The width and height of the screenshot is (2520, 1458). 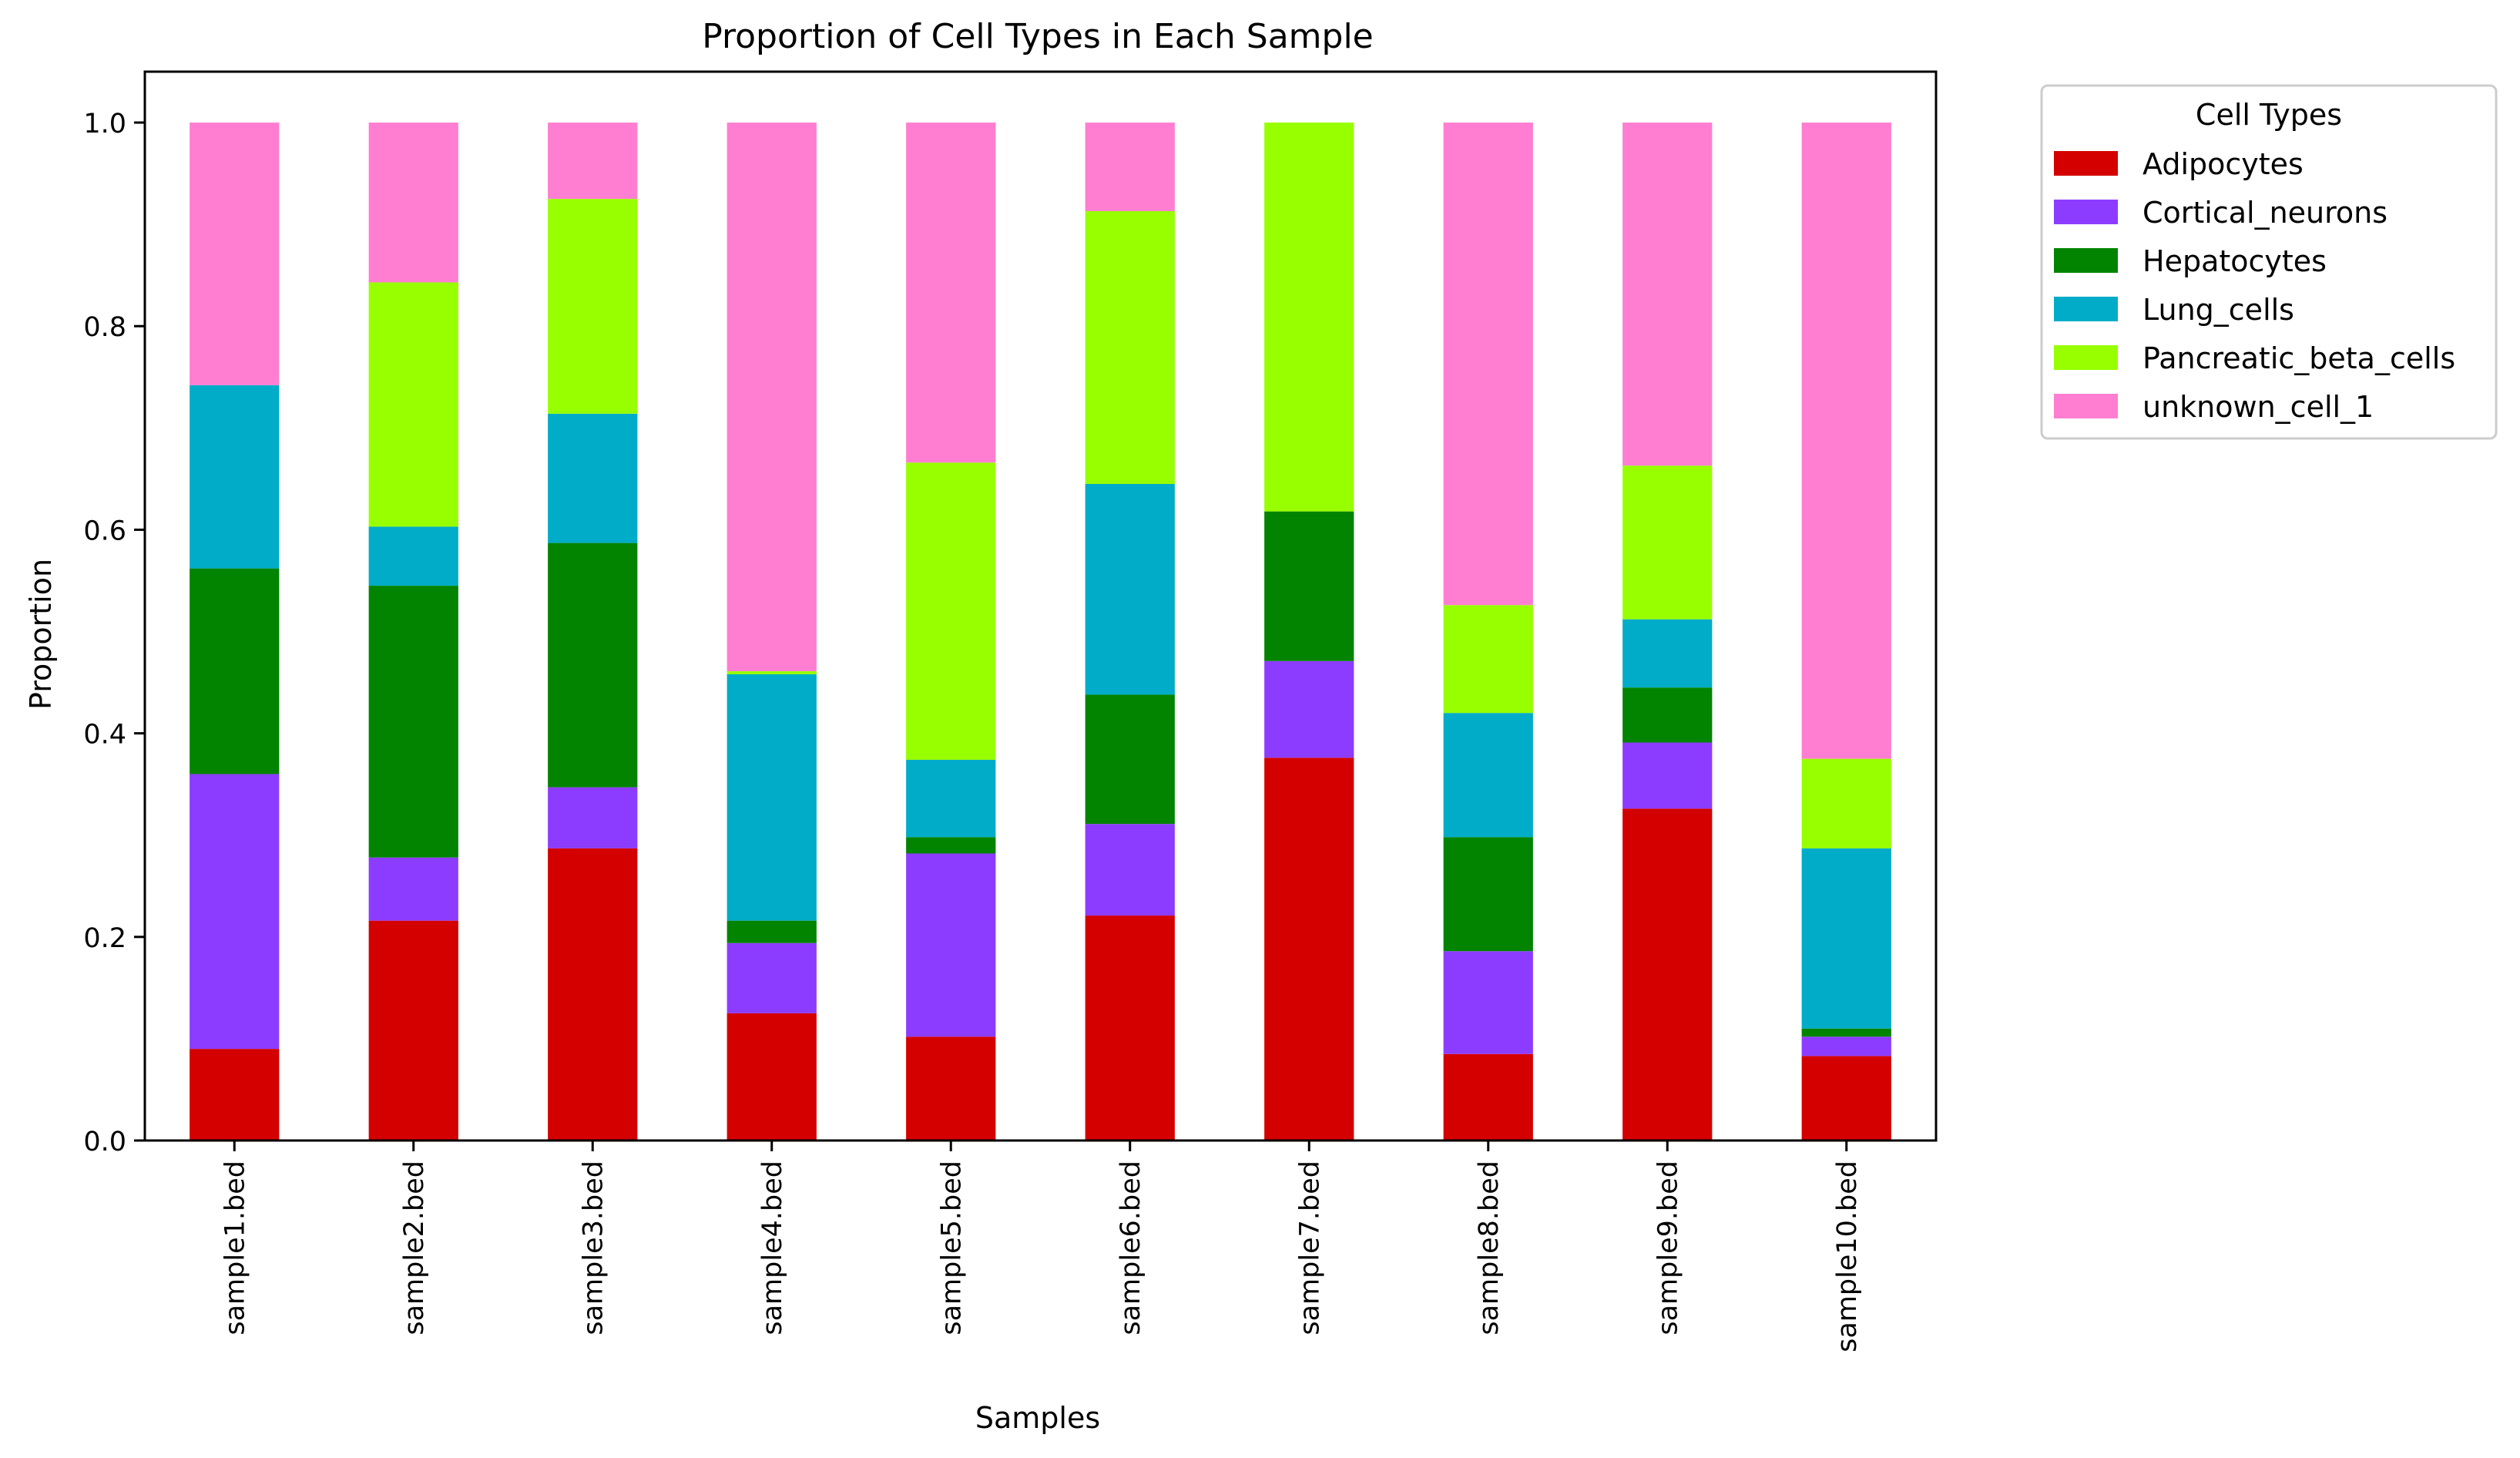 I want to click on bar-segment-cortical-neurons-sample9, so click(x=1667, y=775).